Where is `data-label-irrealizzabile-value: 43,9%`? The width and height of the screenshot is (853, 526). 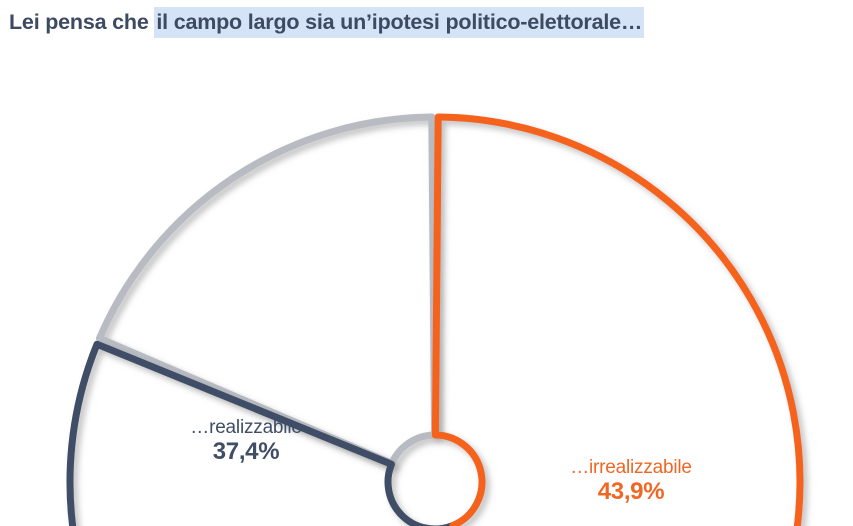 data-label-irrealizzabile-value: 43,9% is located at coordinates (631, 492).